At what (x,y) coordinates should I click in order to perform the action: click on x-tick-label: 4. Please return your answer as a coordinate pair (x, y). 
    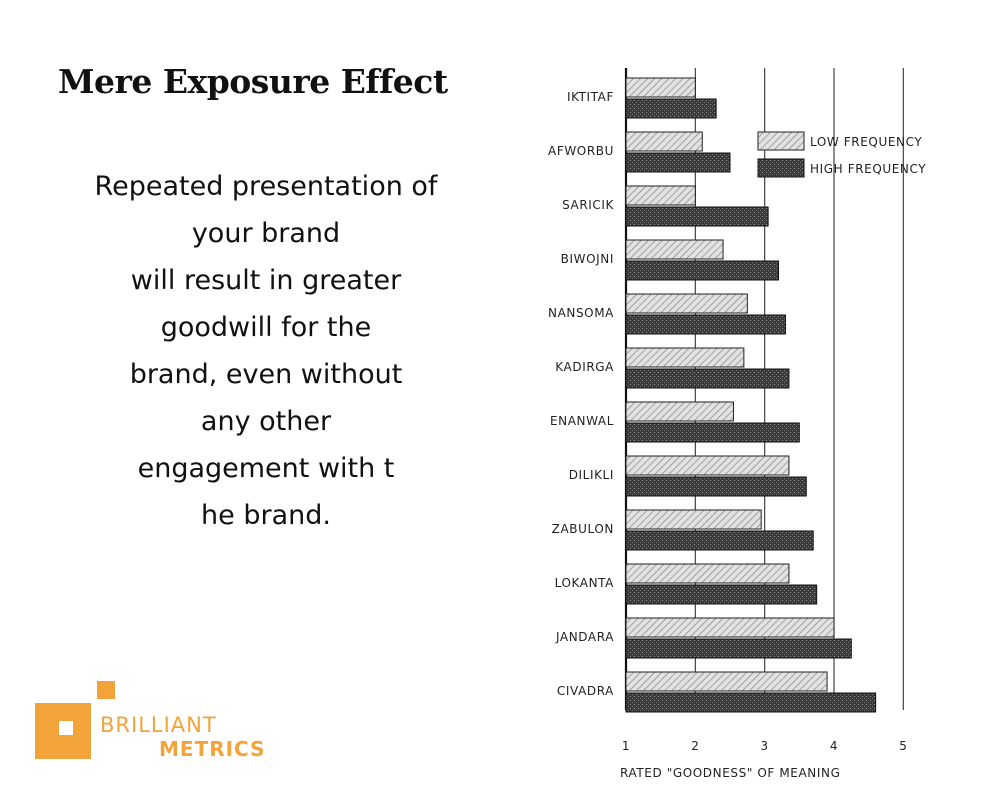
    Looking at the image, I should click on (834, 746).